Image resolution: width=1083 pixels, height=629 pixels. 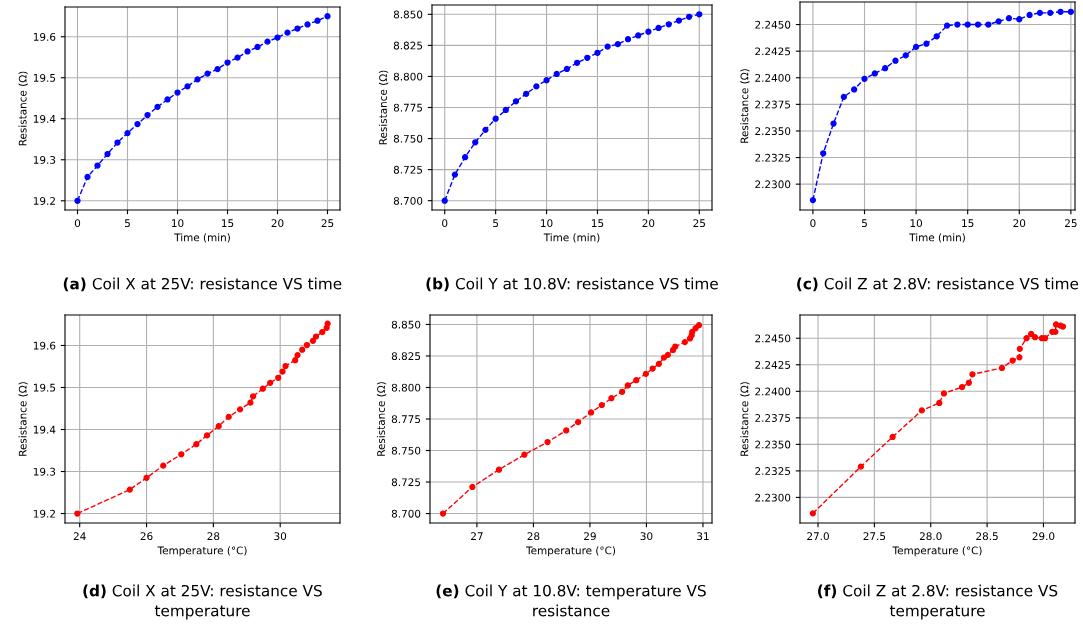 I want to click on y-tick-label: 19.3, so click(x=44, y=471).